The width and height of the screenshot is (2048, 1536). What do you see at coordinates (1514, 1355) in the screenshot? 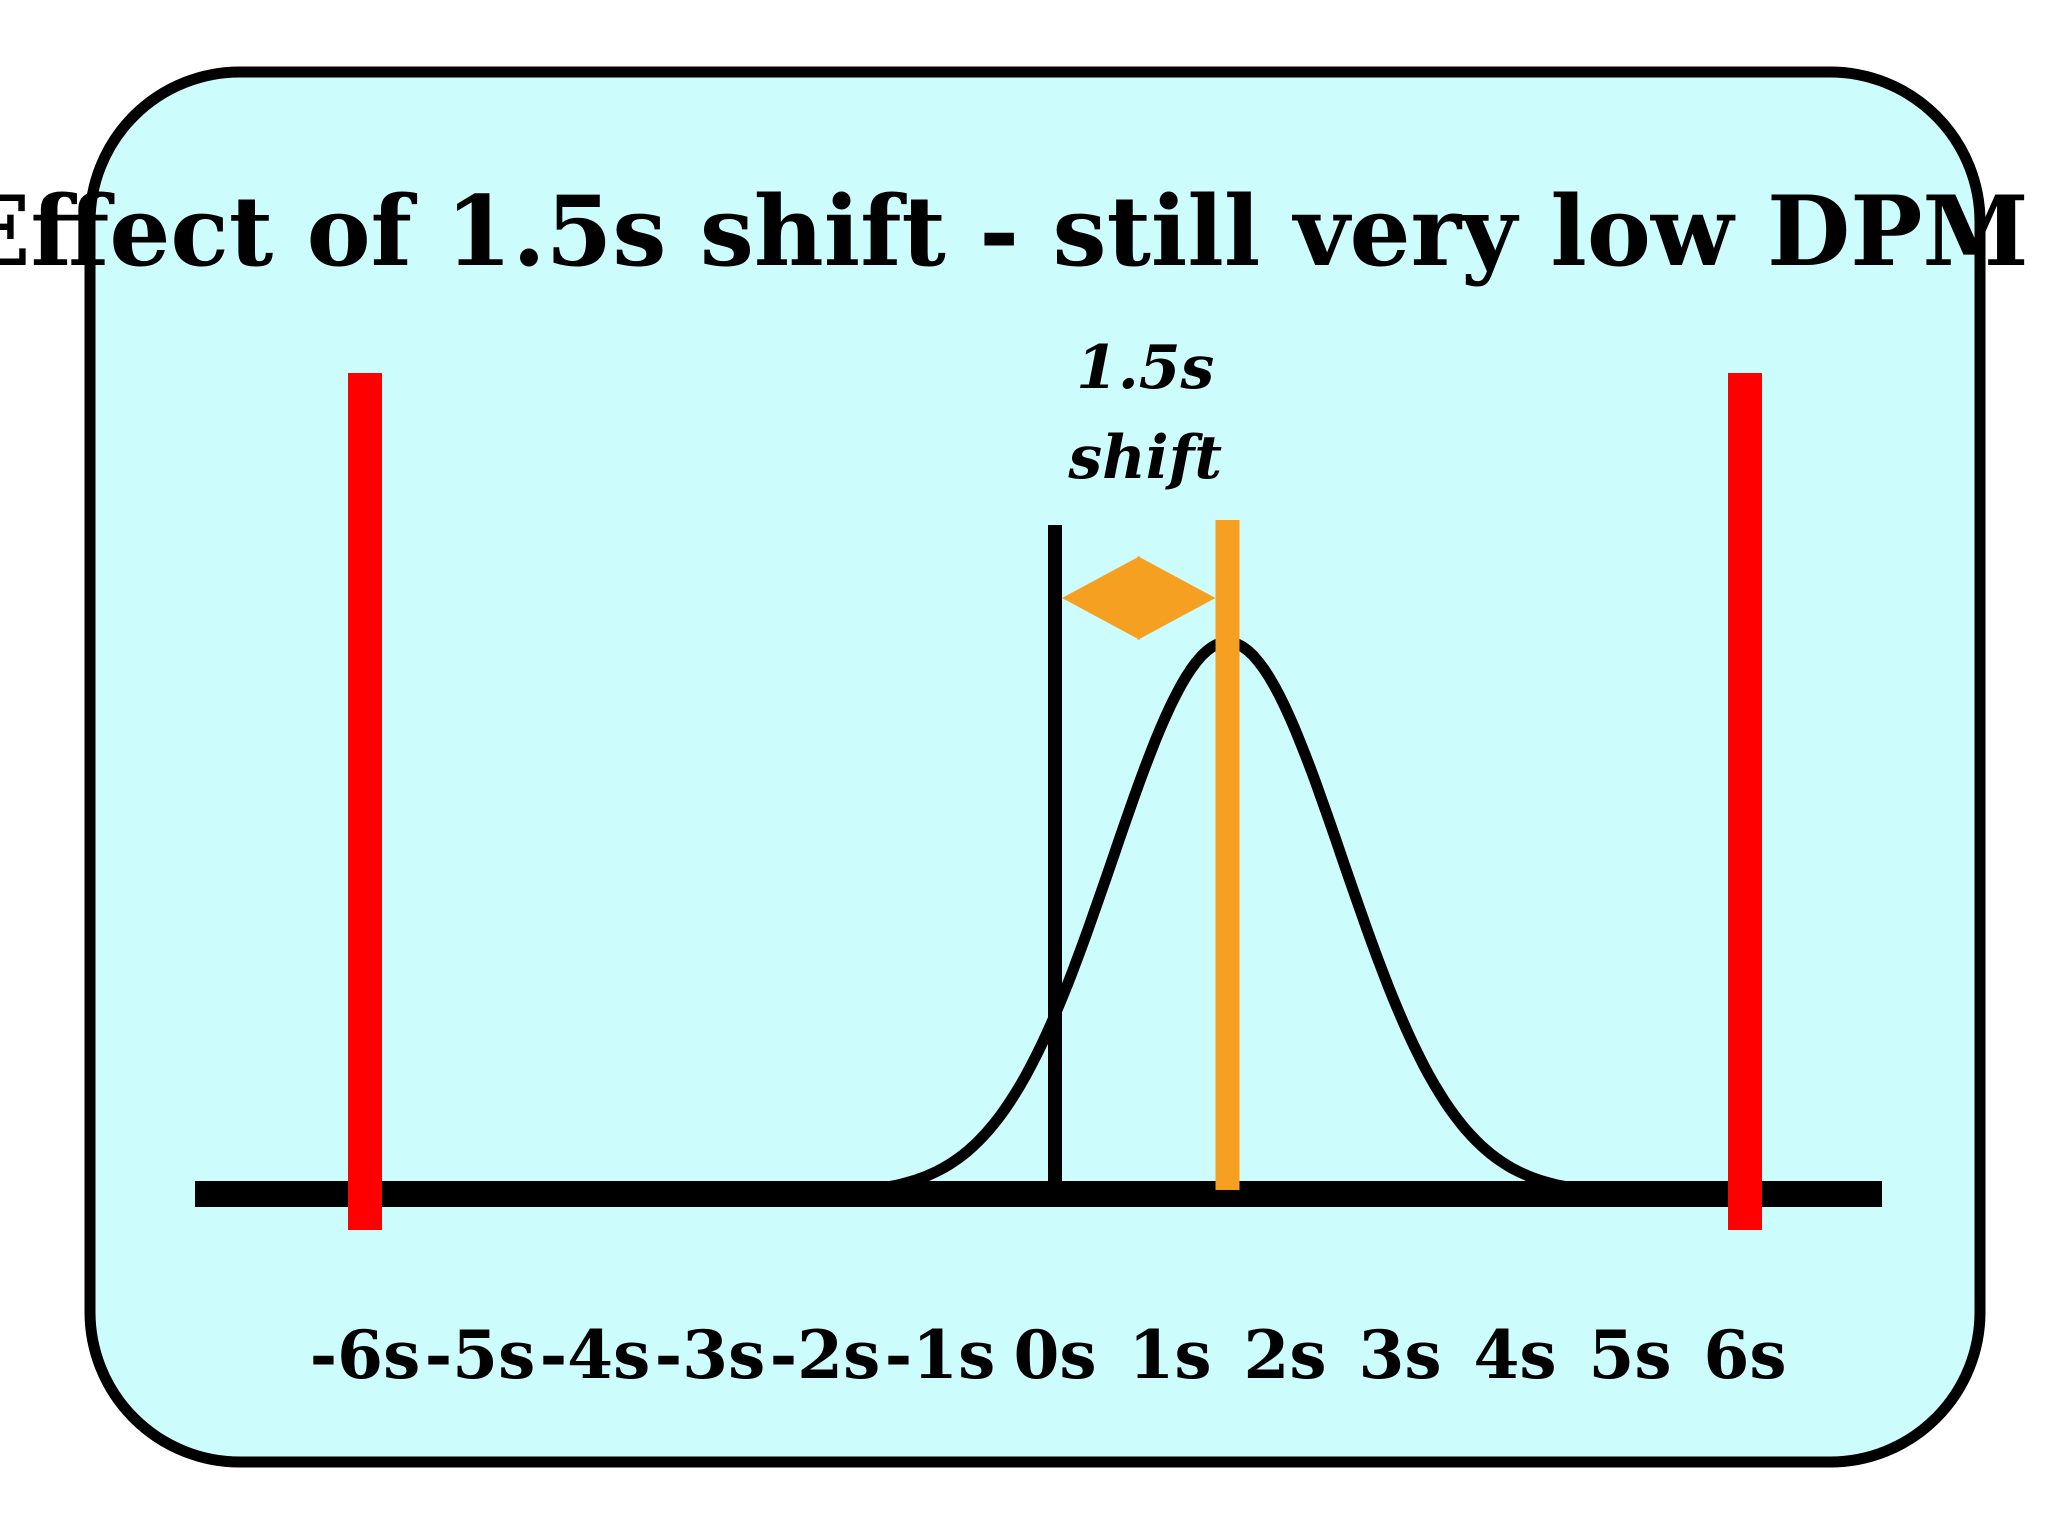
I see `tick-label: 4s` at bounding box center [1514, 1355].